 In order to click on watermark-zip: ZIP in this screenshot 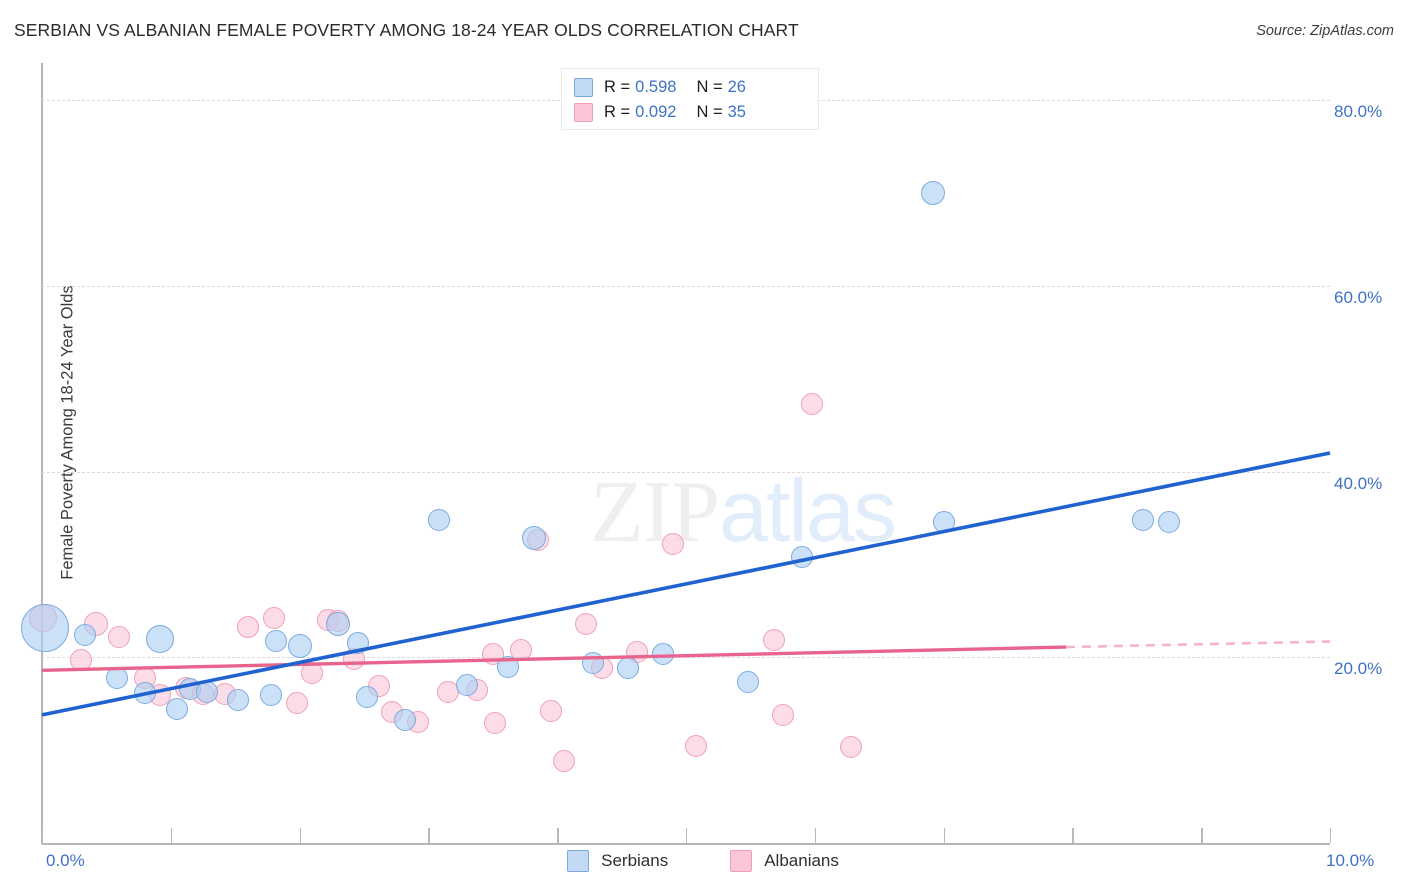, I will do `click(655, 512)`.